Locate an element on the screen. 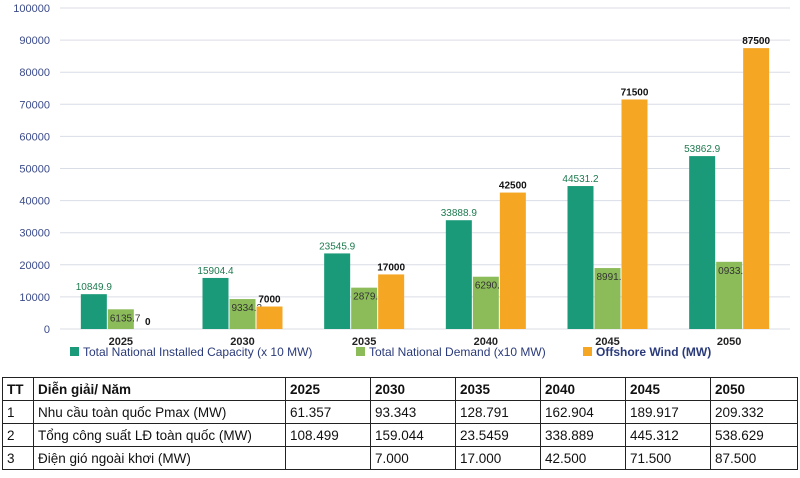 The height and width of the screenshot is (478, 800). table-cell: 538.629 is located at coordinates (754, 435).